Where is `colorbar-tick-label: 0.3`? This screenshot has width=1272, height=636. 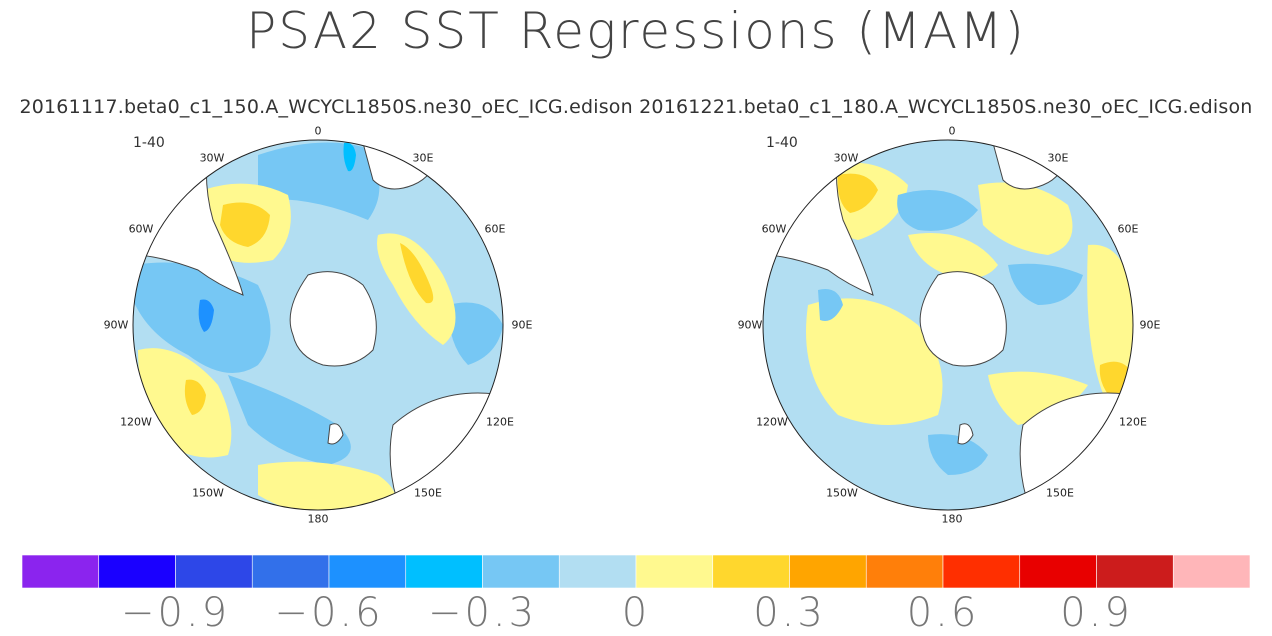
colorbar-tick-label: 0.3 is located at coordinates (789, 613).